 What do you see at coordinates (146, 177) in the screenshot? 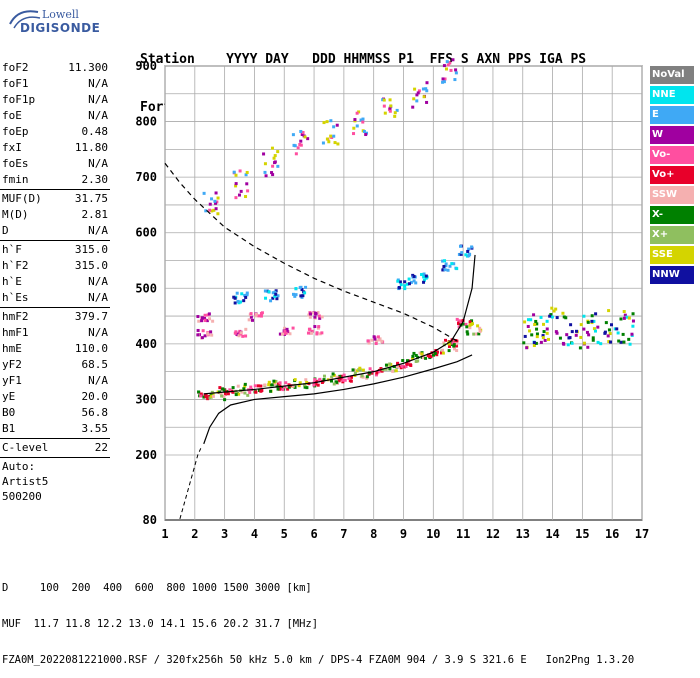
I see `y-tick-label: 700` at bounding box center [146, 177].